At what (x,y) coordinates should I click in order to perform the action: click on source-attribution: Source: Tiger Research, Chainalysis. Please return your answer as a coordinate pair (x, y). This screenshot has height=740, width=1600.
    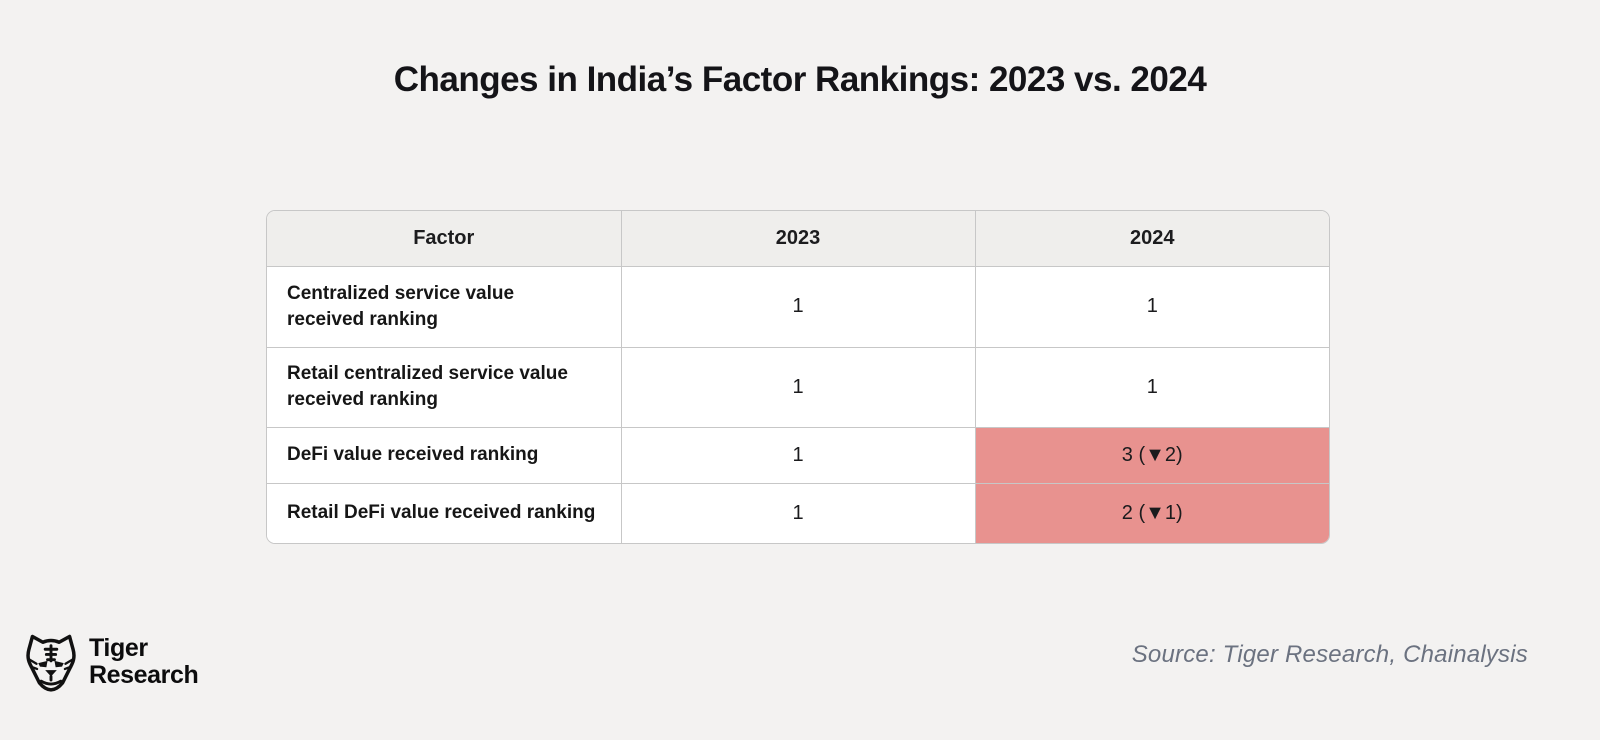
    Looking at the image, I should click on (1329, 654).